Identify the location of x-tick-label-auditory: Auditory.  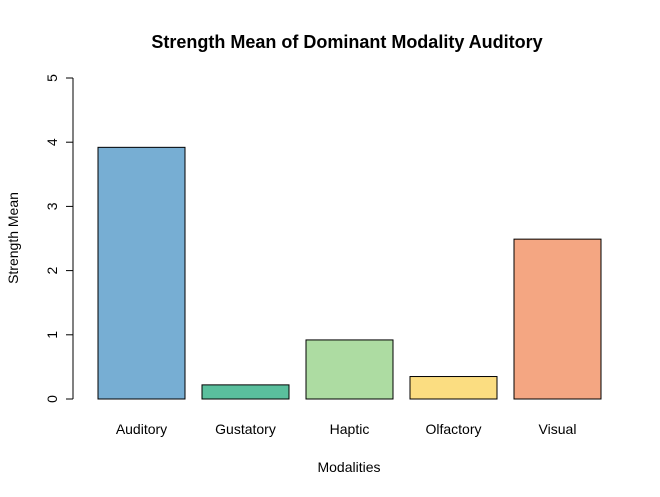
(141, 429).